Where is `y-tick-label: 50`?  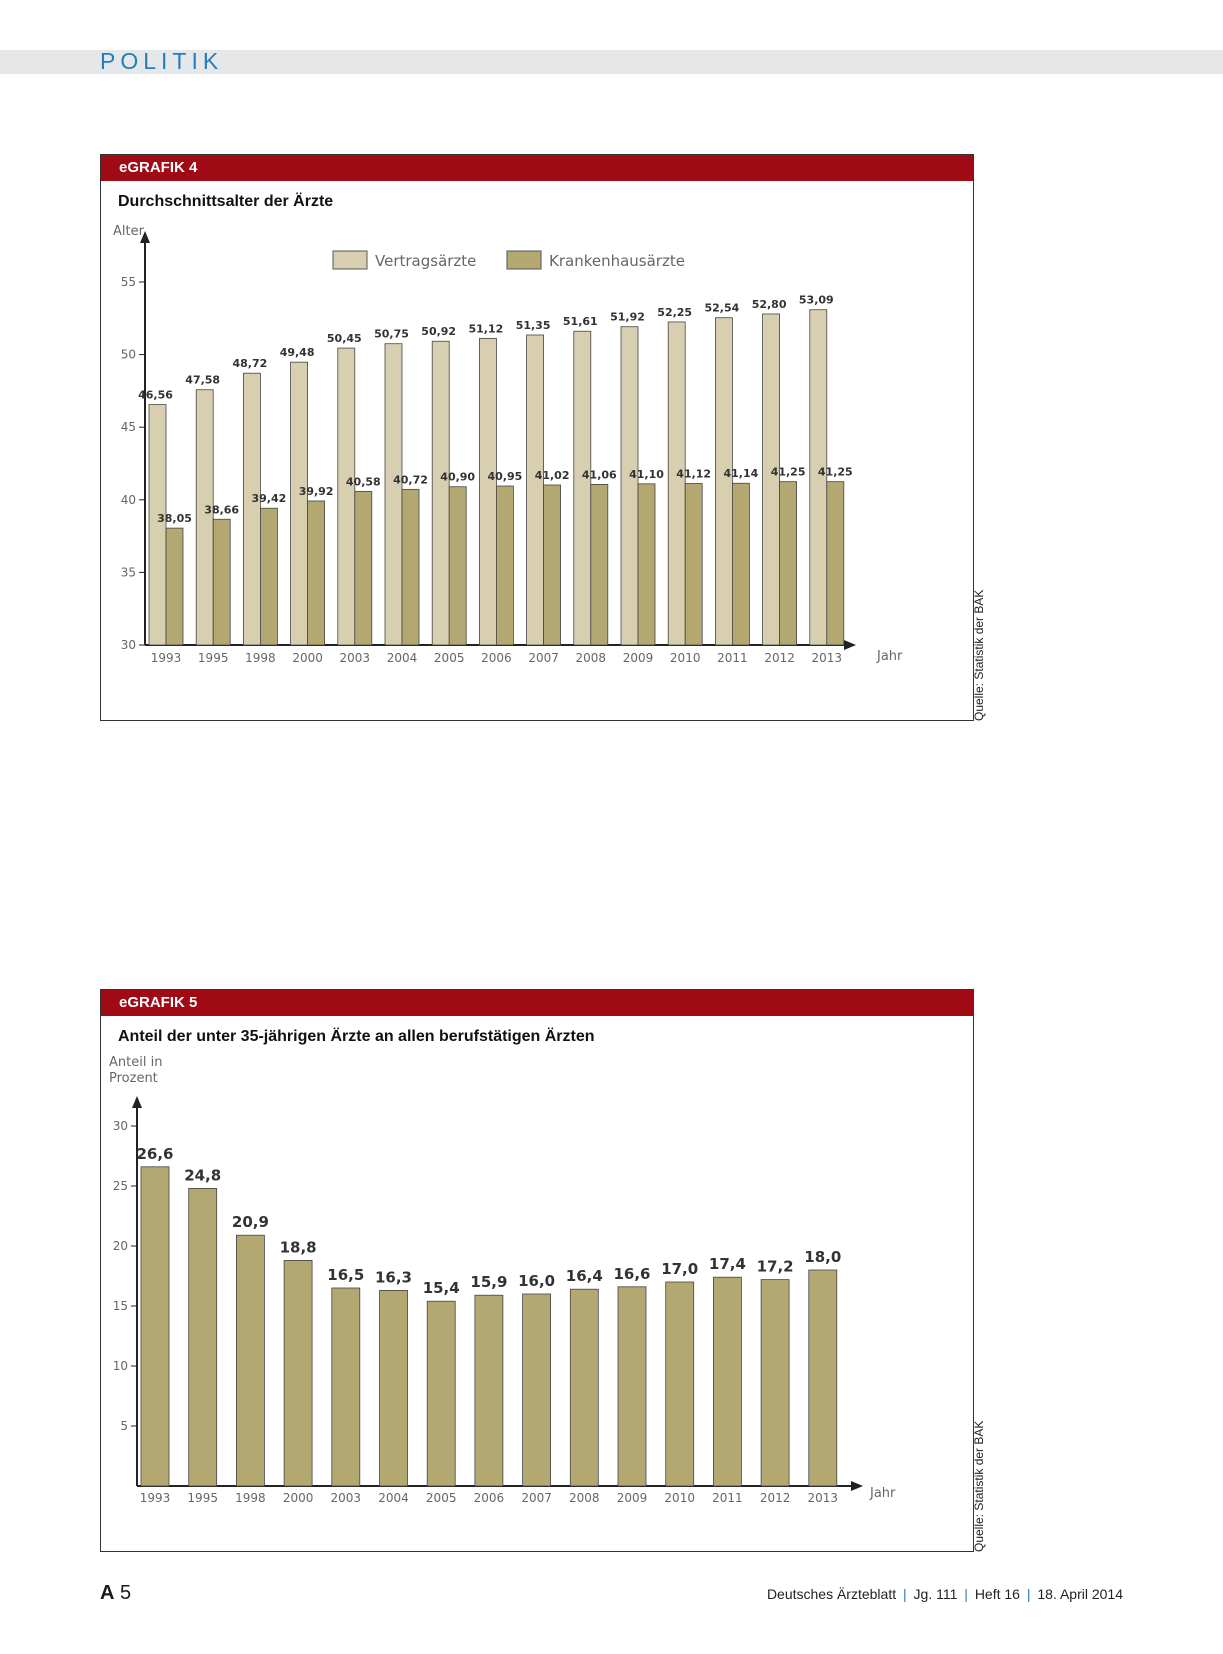
y-tick-label: 50 is located at coordinates (128, 355).